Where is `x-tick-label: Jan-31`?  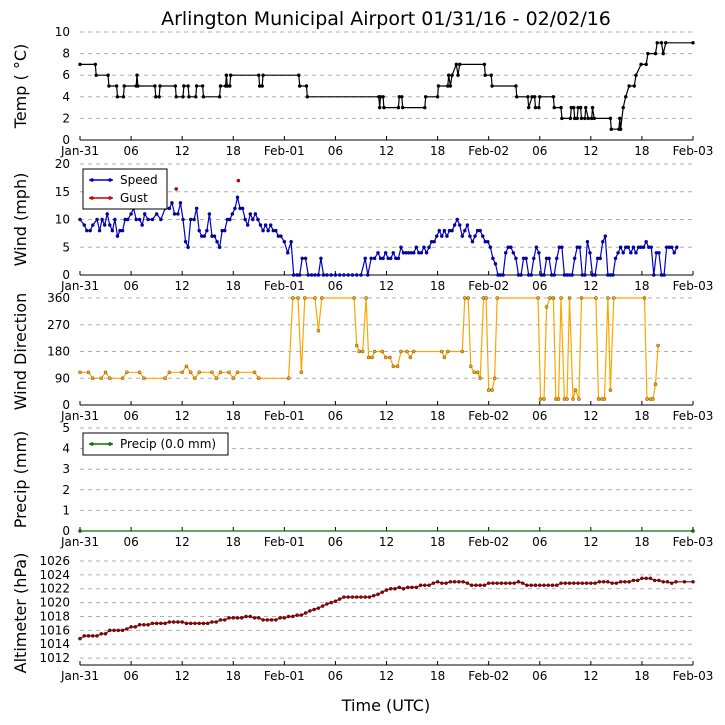
x-tick-label: Jan-31 is located at coordinates (79, 286).